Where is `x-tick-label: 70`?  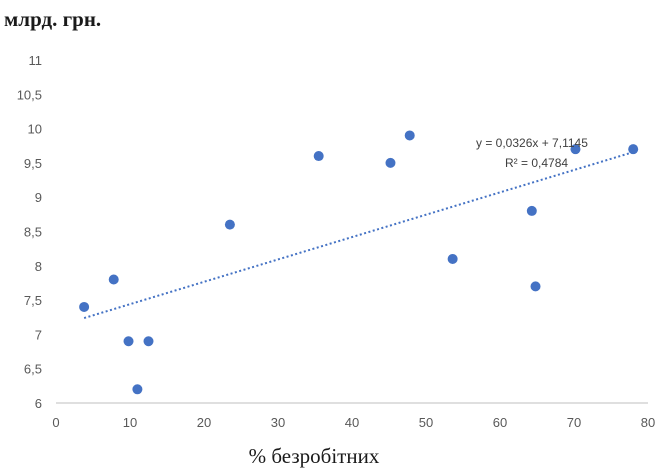
x-tick-label: 70 is located at coordinates (574, 422).